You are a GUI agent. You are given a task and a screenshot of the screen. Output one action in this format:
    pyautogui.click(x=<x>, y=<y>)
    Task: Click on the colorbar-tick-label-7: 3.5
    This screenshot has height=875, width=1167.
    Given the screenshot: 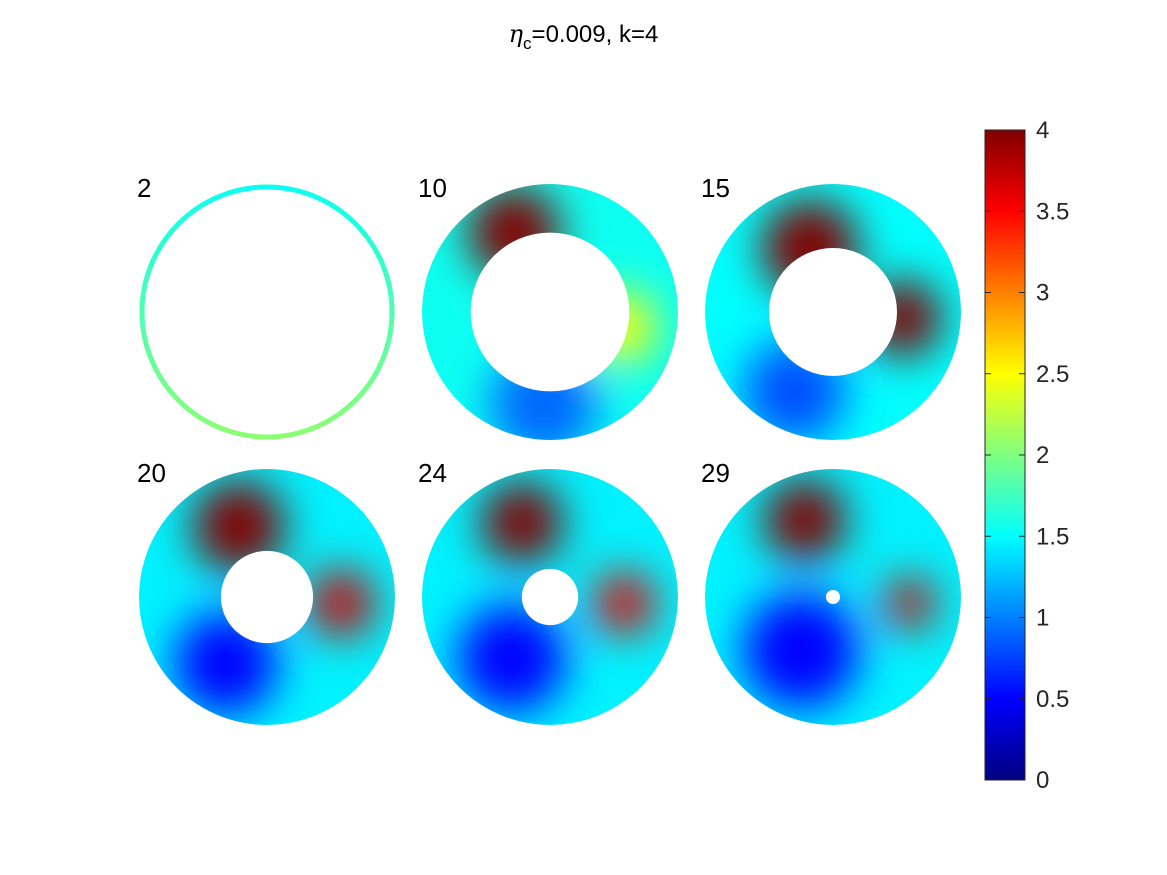 What is the action you would take?
    pyautogui.click(x=1052, y=211)
    